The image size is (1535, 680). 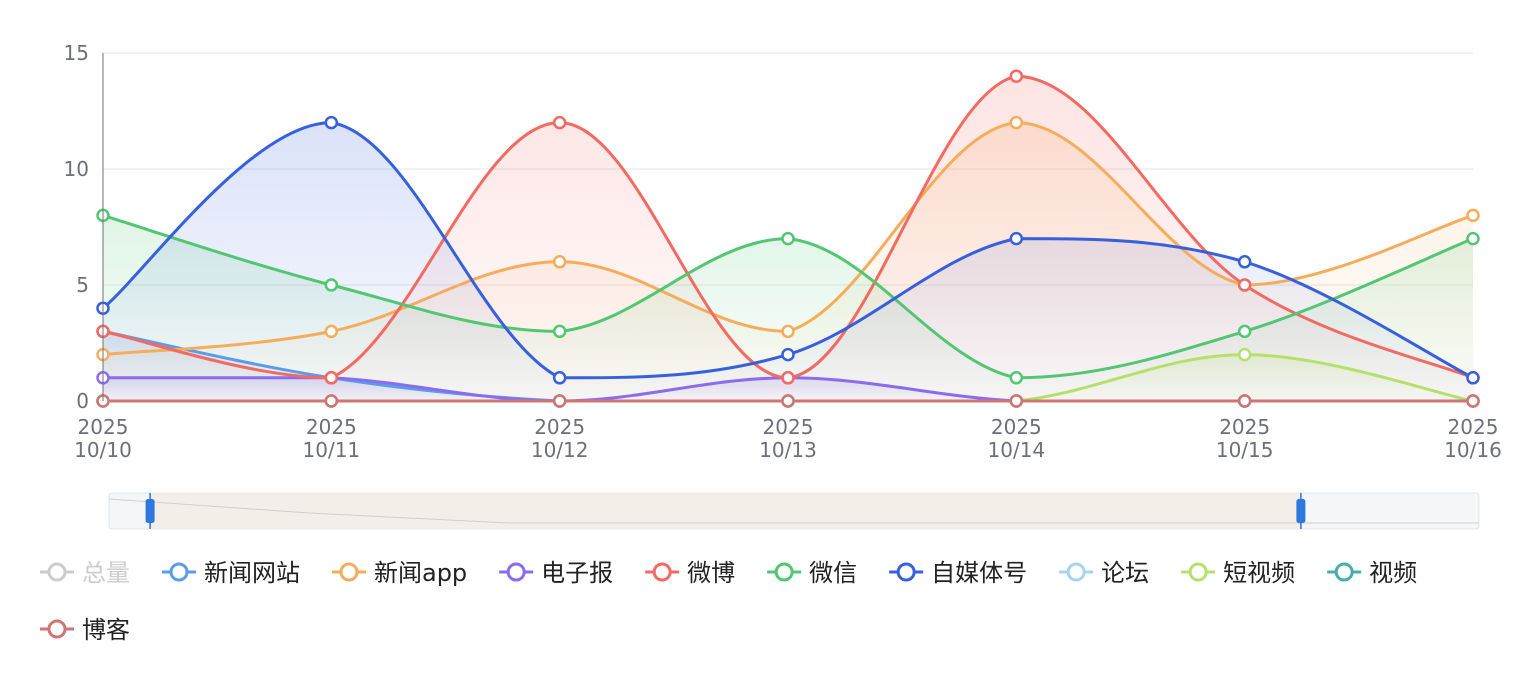 What do you see at coordinates (1017, 438) in the screenshot?
I see `x-tick-label: 2025 10/14` at bounding box center [1017, 438].